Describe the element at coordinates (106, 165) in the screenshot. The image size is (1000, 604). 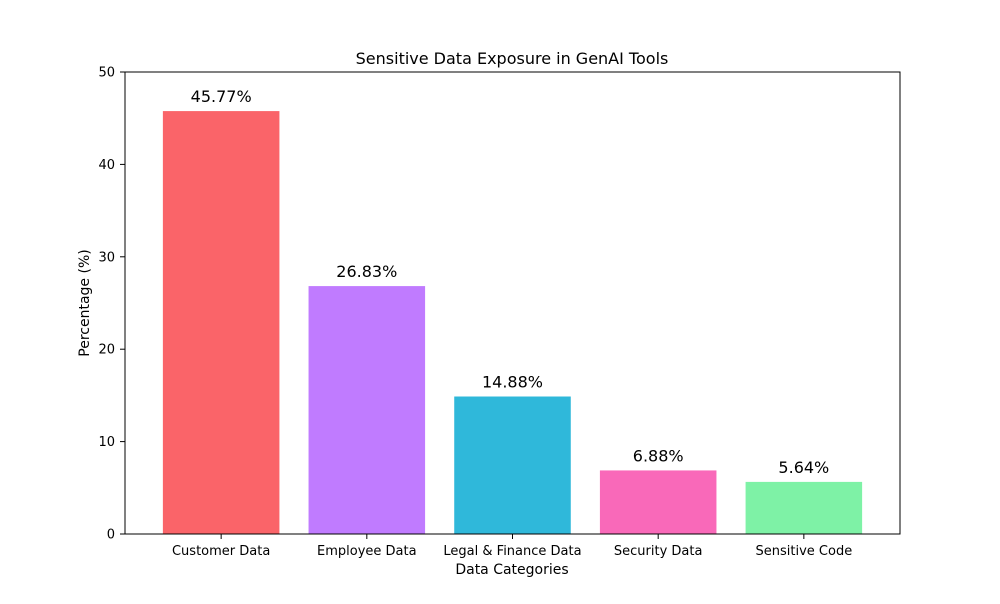
I see `y-tick-label-4: 40` at that location.